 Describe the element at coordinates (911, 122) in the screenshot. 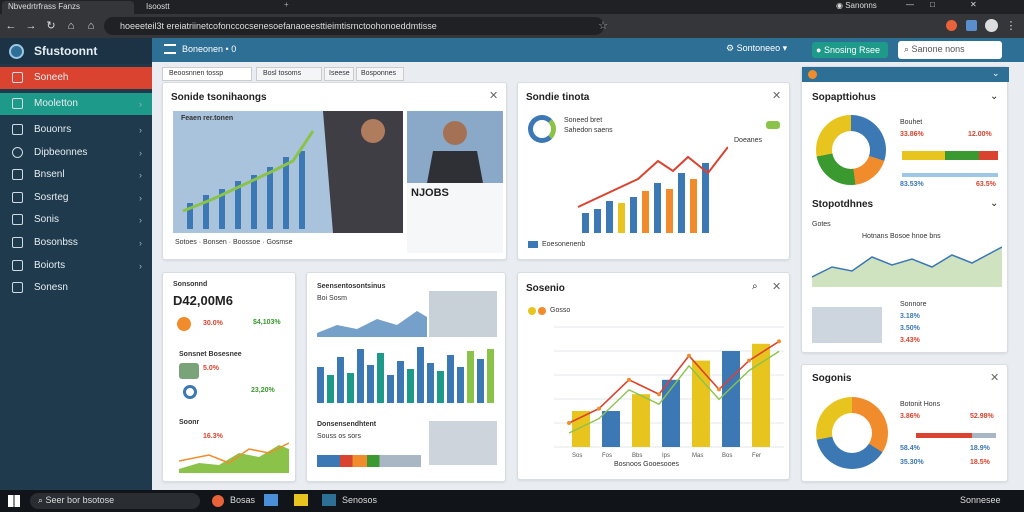

I see `label: Bouhet` at that location.